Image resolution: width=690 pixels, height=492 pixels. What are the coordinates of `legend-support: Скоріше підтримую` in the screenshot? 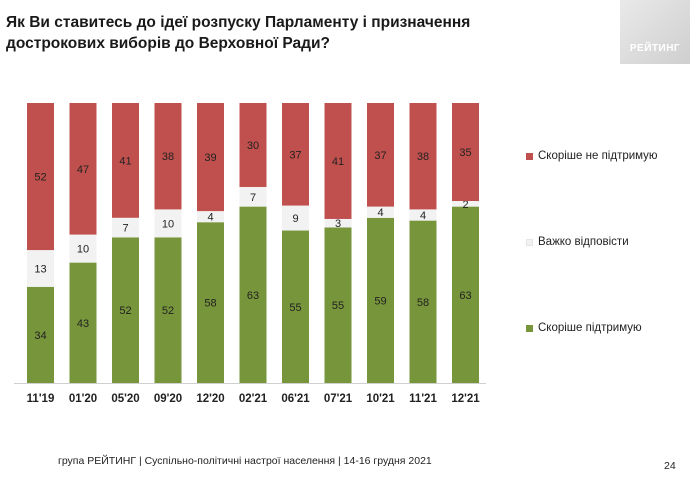 It's located at (584, 328).